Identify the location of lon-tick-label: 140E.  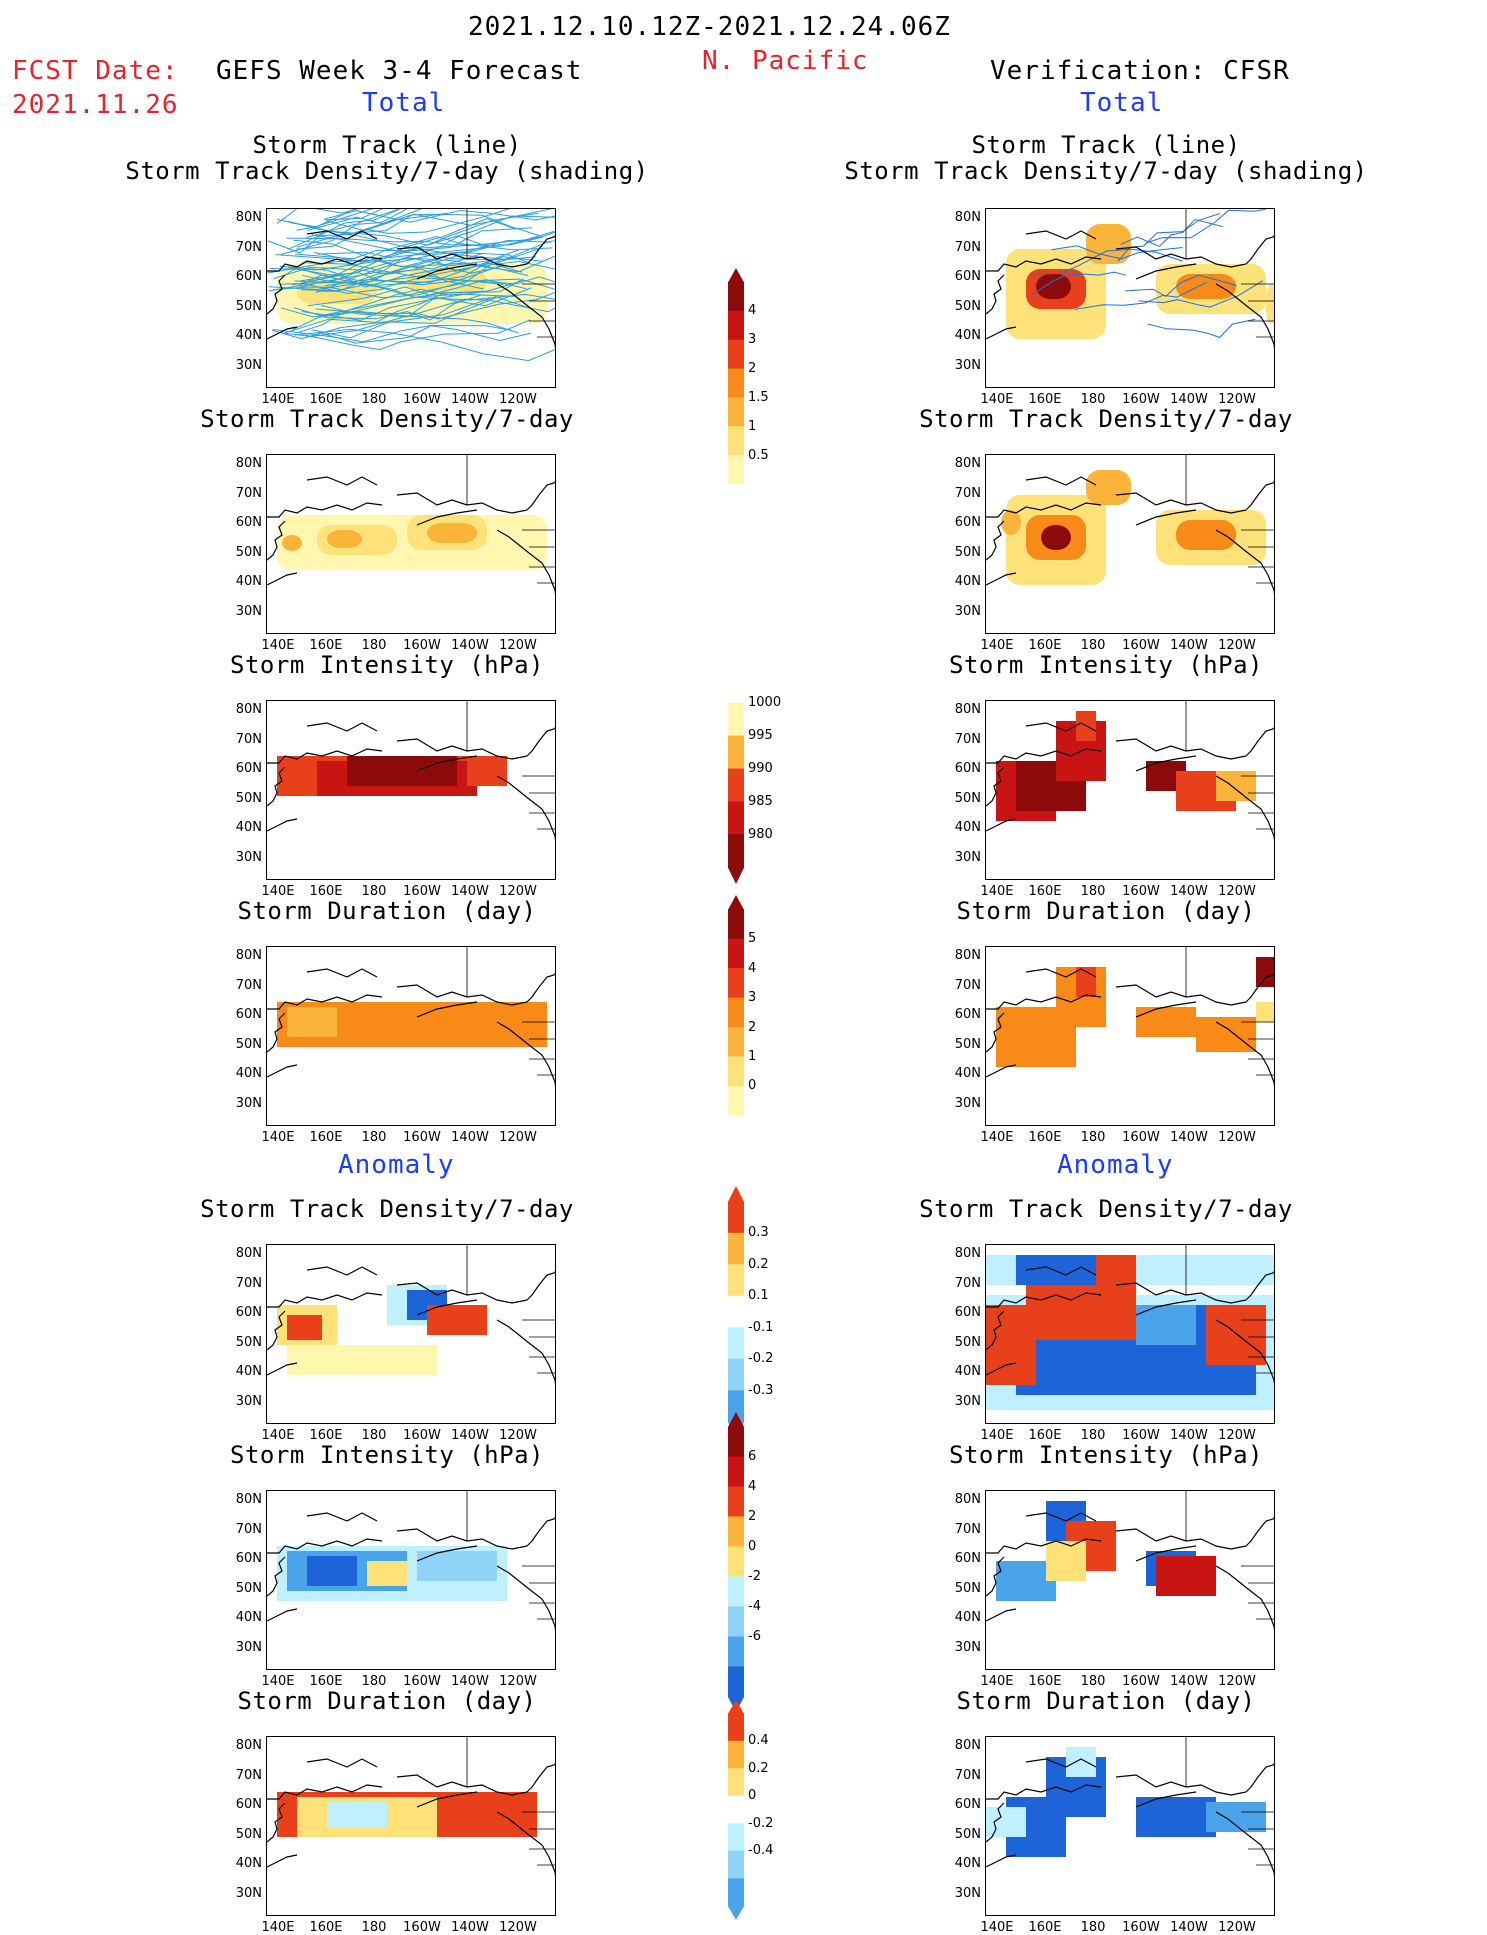
(278, 1681).